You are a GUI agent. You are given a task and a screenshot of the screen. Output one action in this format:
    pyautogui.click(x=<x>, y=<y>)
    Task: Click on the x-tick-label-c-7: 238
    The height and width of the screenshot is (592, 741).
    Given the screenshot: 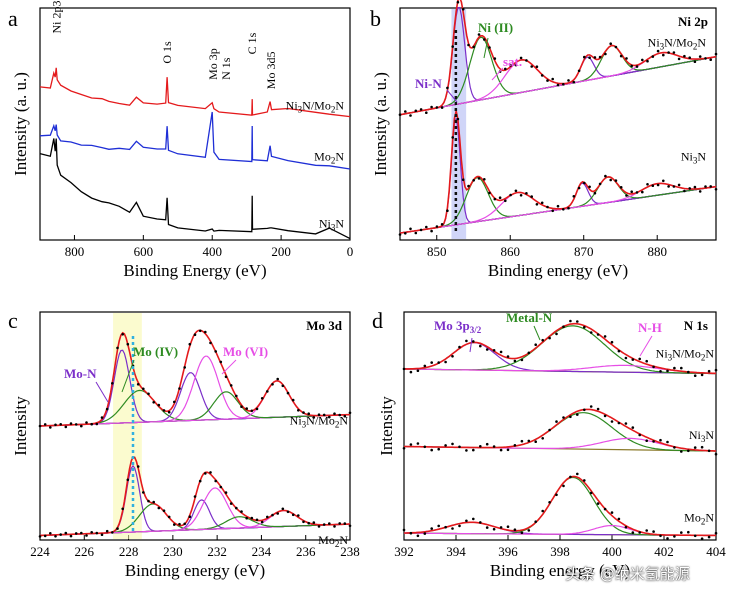 What is the action you would take?
    pyautogui.click(x=350, y=551)
    